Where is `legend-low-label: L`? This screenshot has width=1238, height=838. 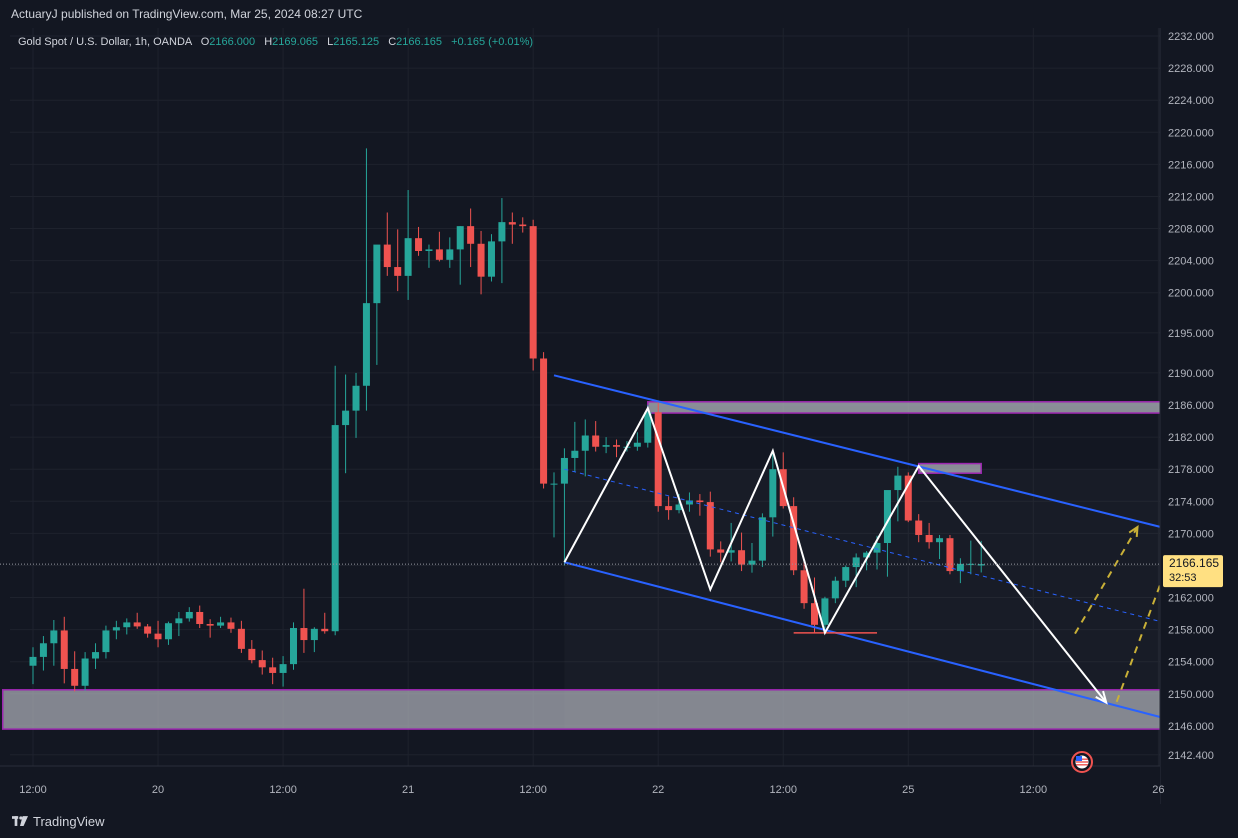
legend-low-label: L is located at coordinates (330, 42).